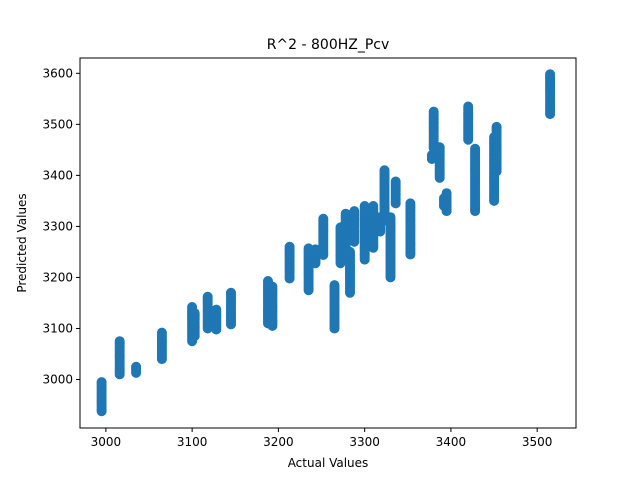 Image resolution: width=640 pixels, height=480 pixels. Describe the element at coordinates (328, 45) in the screenshot. I see `chart-title: R^2 - 800HZ_Pcv` at that location.